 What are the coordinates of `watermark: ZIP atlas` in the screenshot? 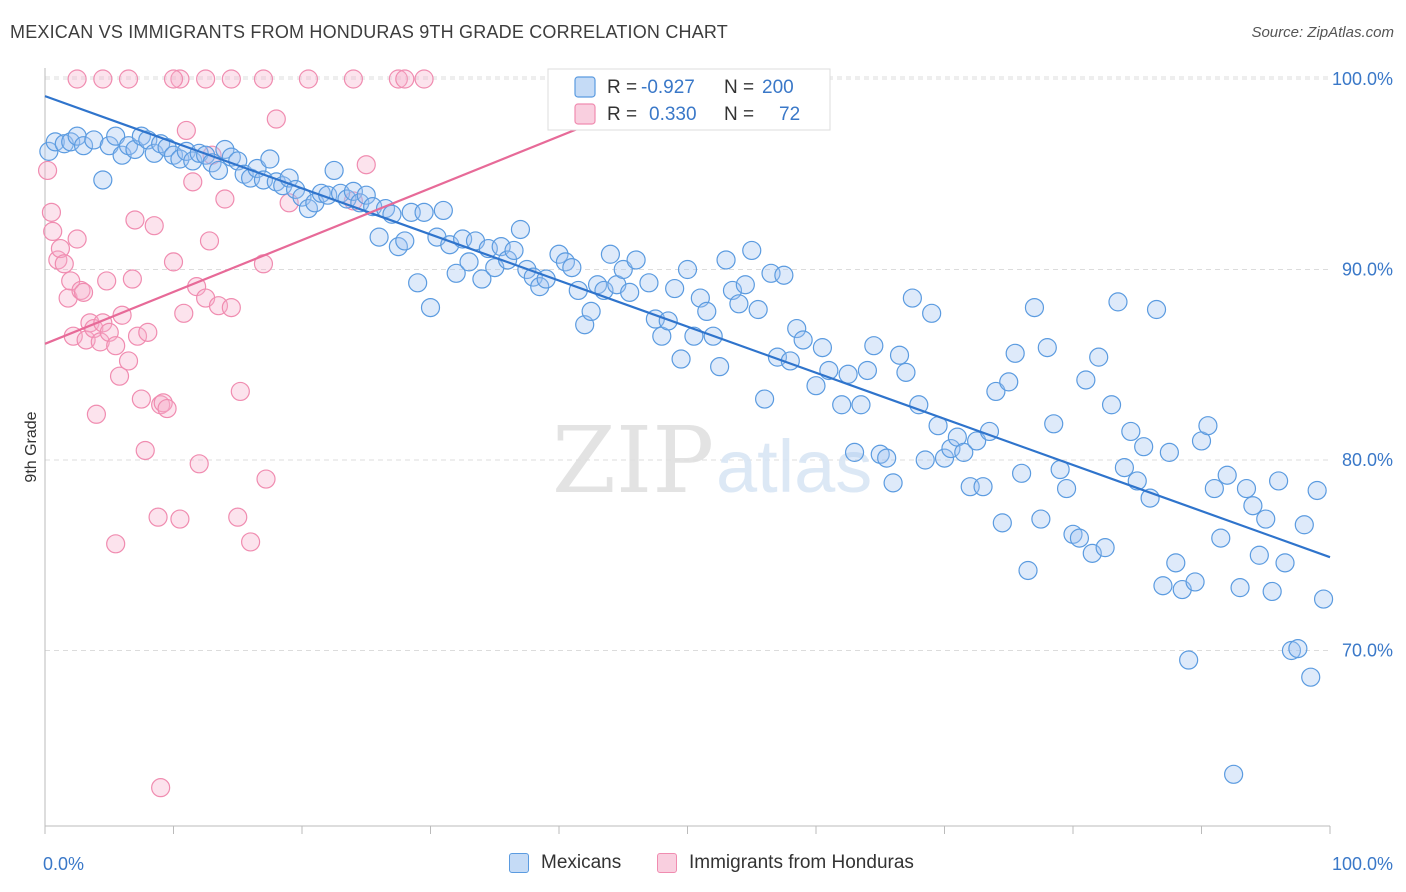 It's located at (712, 460).